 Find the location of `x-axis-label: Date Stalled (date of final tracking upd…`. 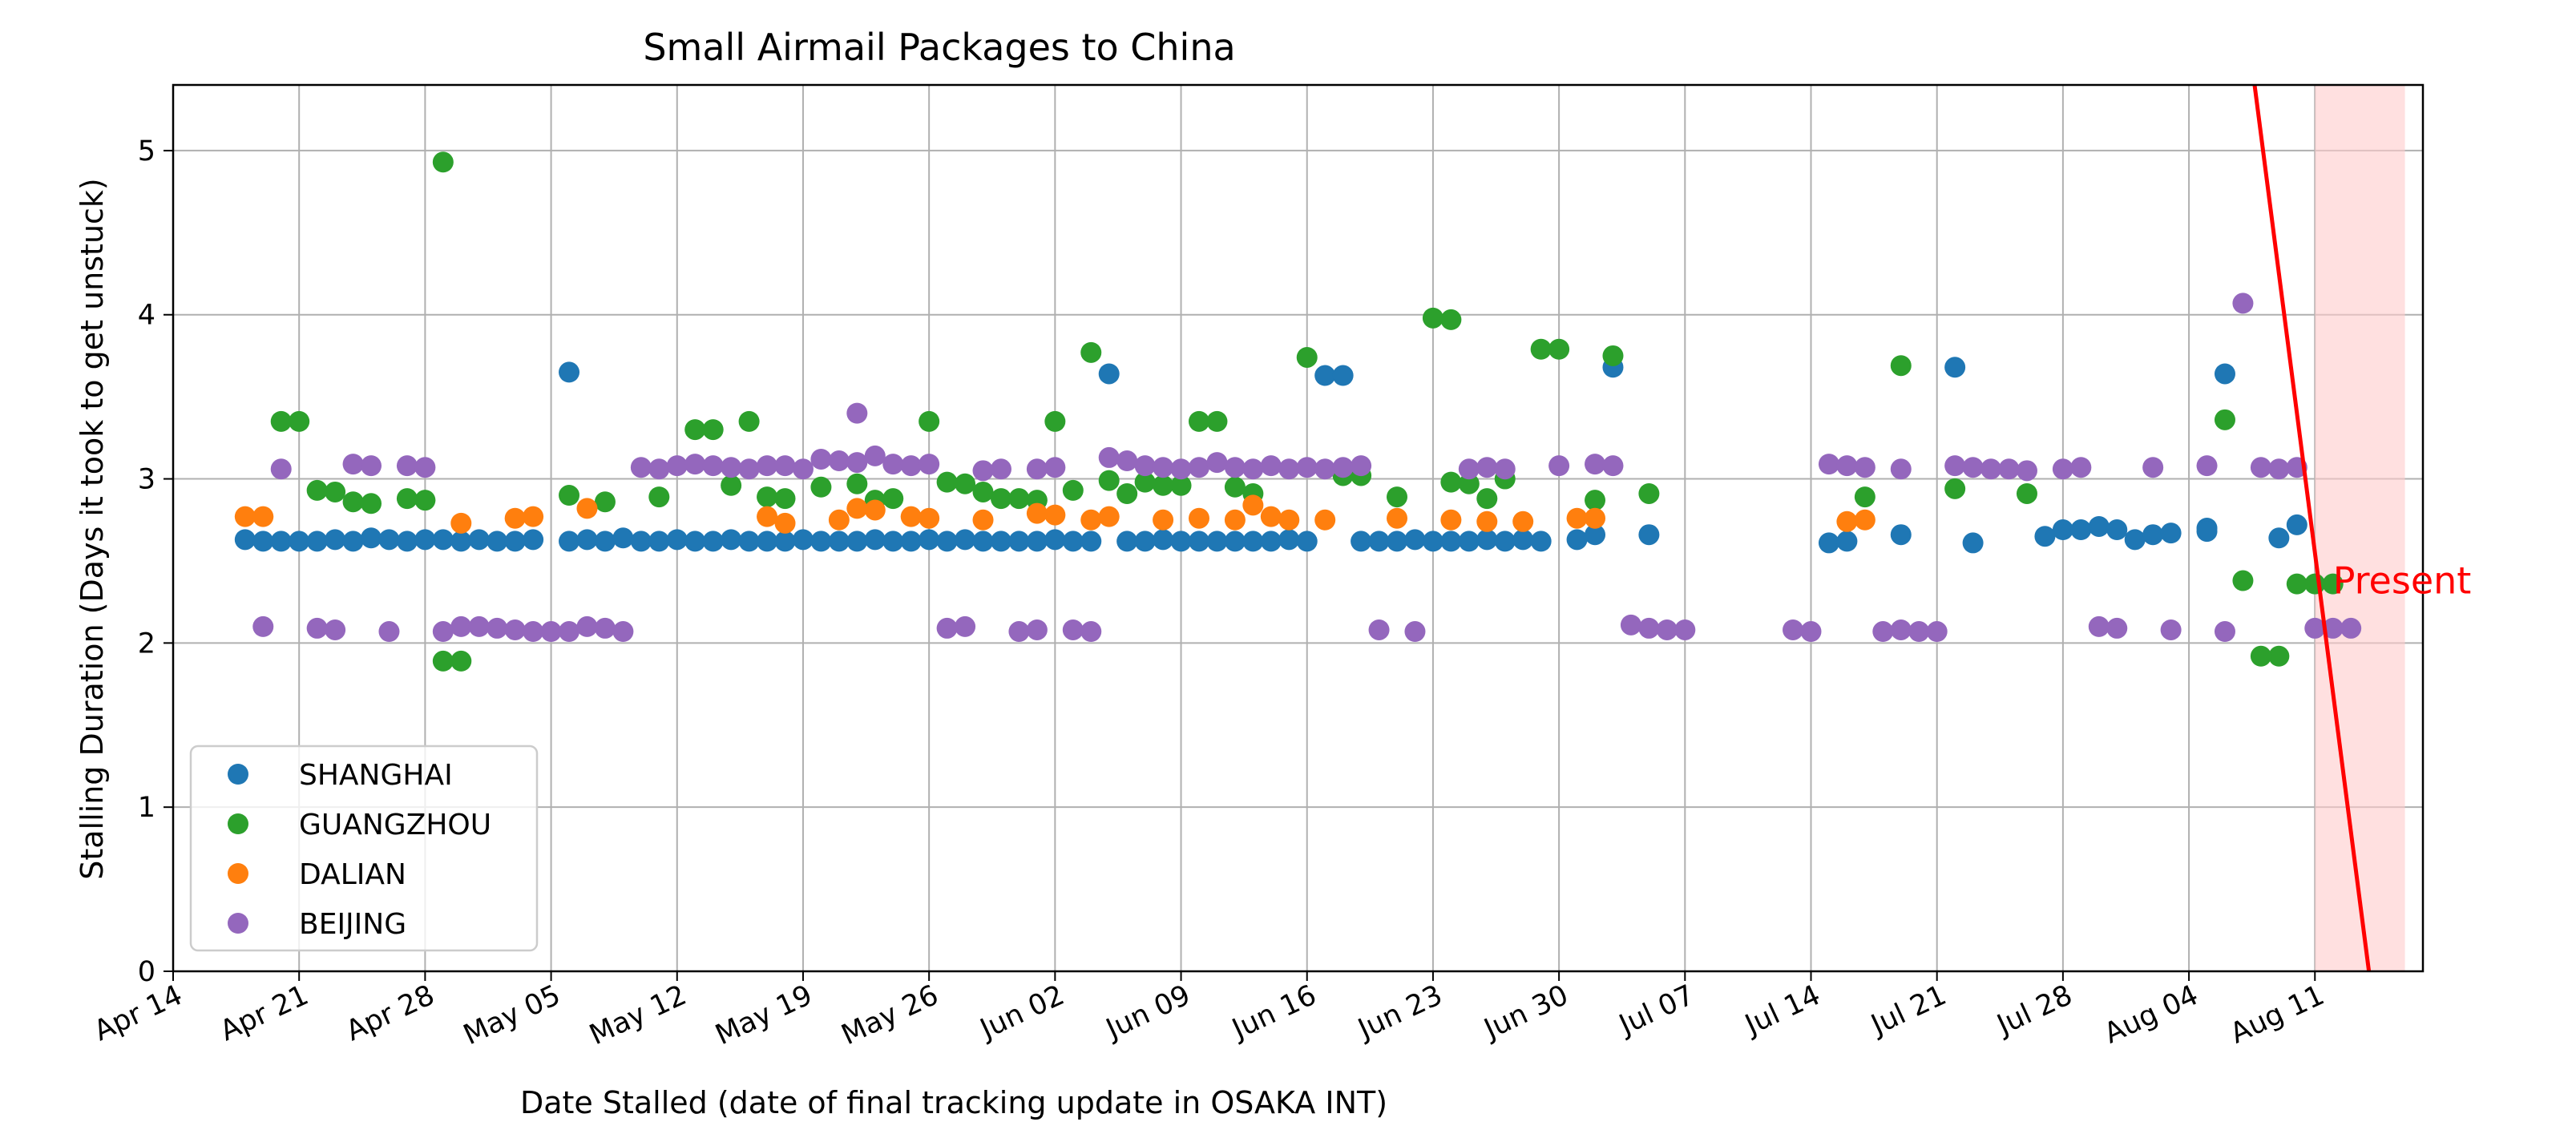

x-axis-label: Date Stalled (date of final tracking upd… is located at coordinates (954, 1103).